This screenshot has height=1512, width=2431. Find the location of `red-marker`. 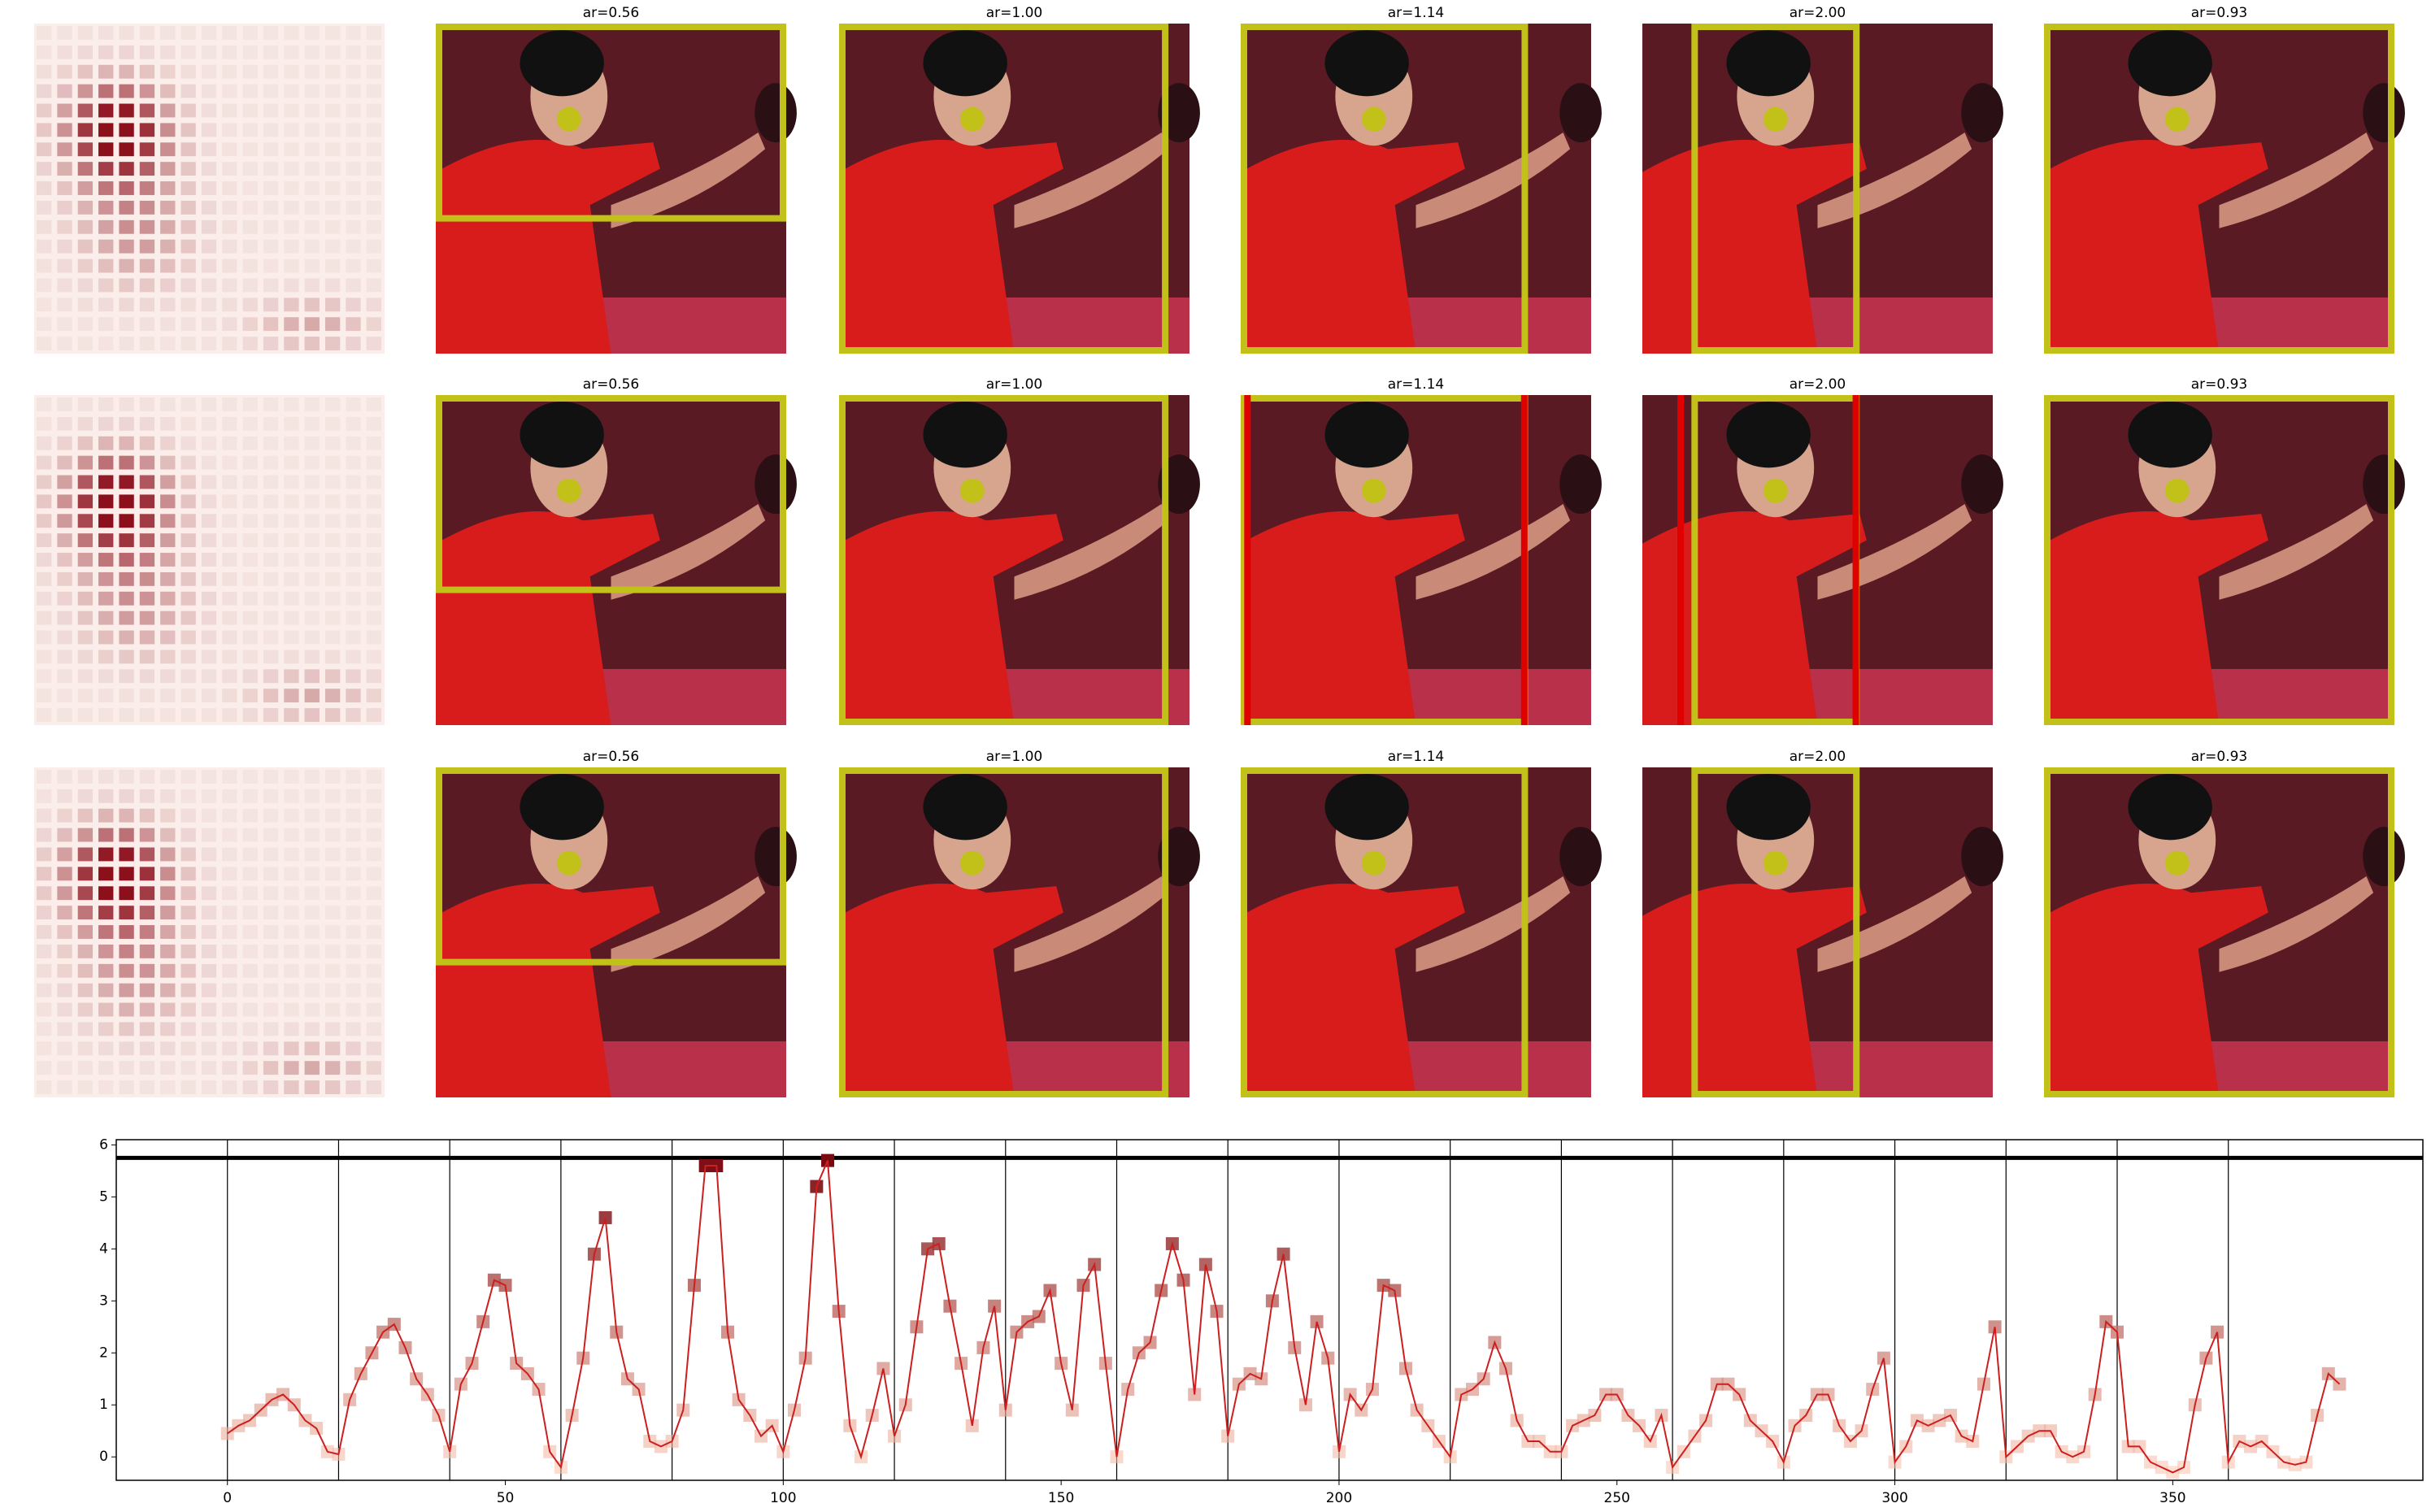

red-marker is located at coordinates (1247, 560).